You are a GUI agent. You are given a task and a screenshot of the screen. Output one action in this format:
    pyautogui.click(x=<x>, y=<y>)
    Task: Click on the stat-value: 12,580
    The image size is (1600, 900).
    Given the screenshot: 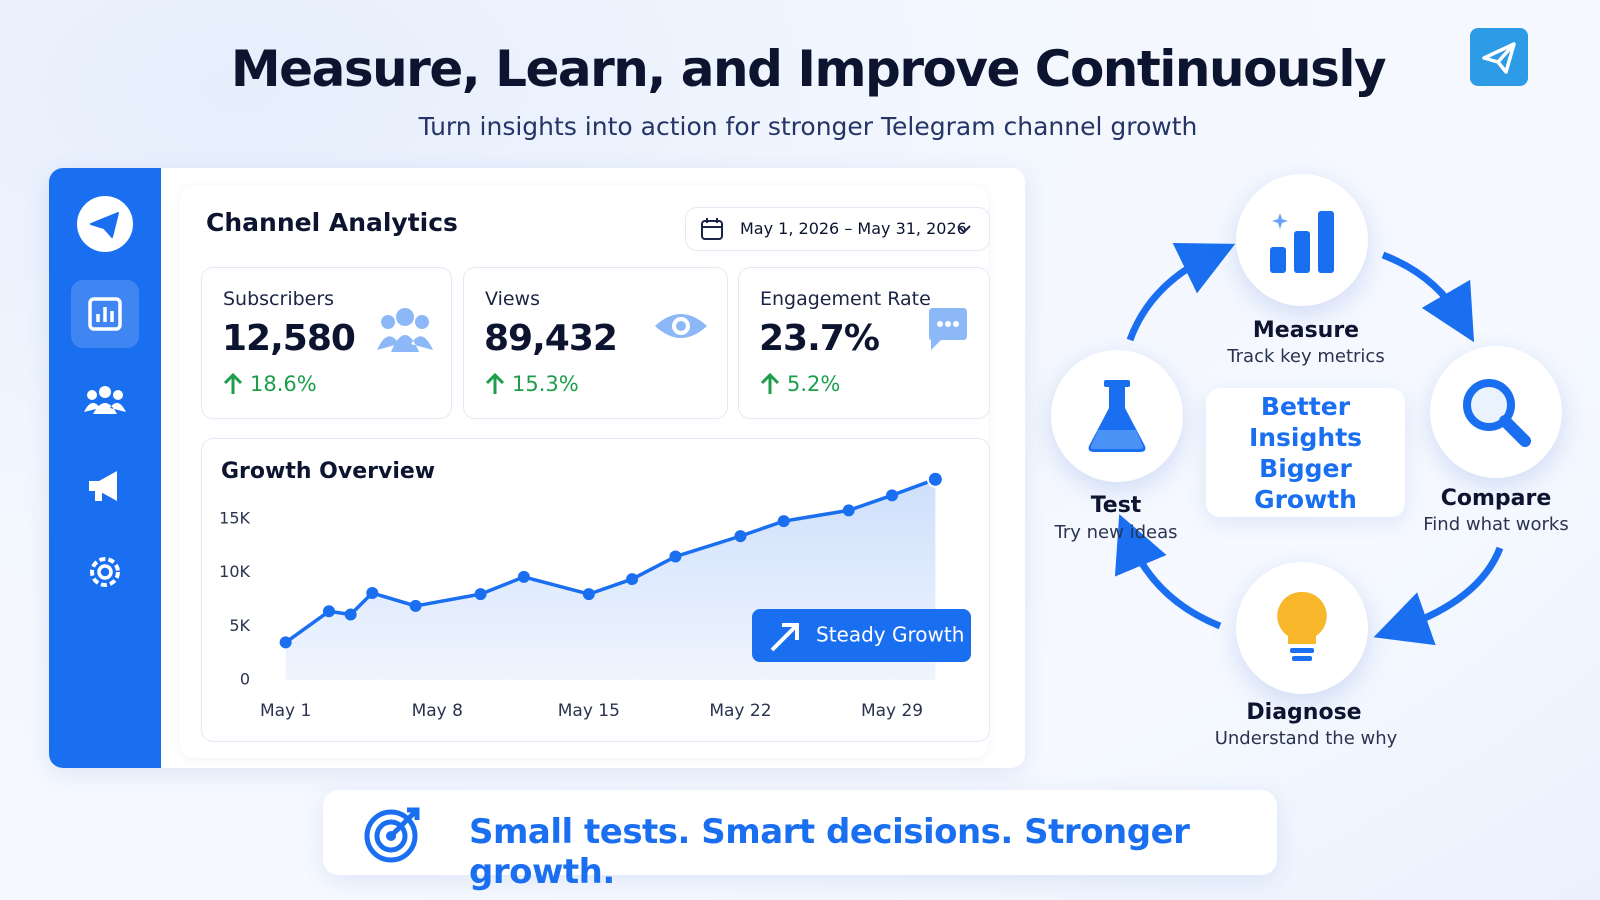 What is the action you would take?
    pyautogui.click(x=289, y=338)
    